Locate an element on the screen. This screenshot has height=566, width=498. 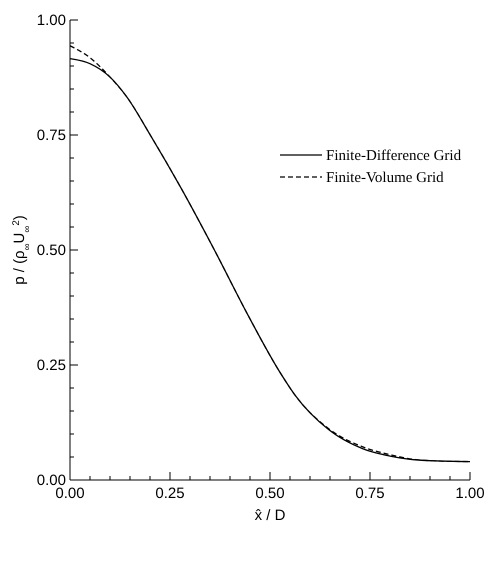
x-tick-label: 1.00 is located at coordinates (470, 493).